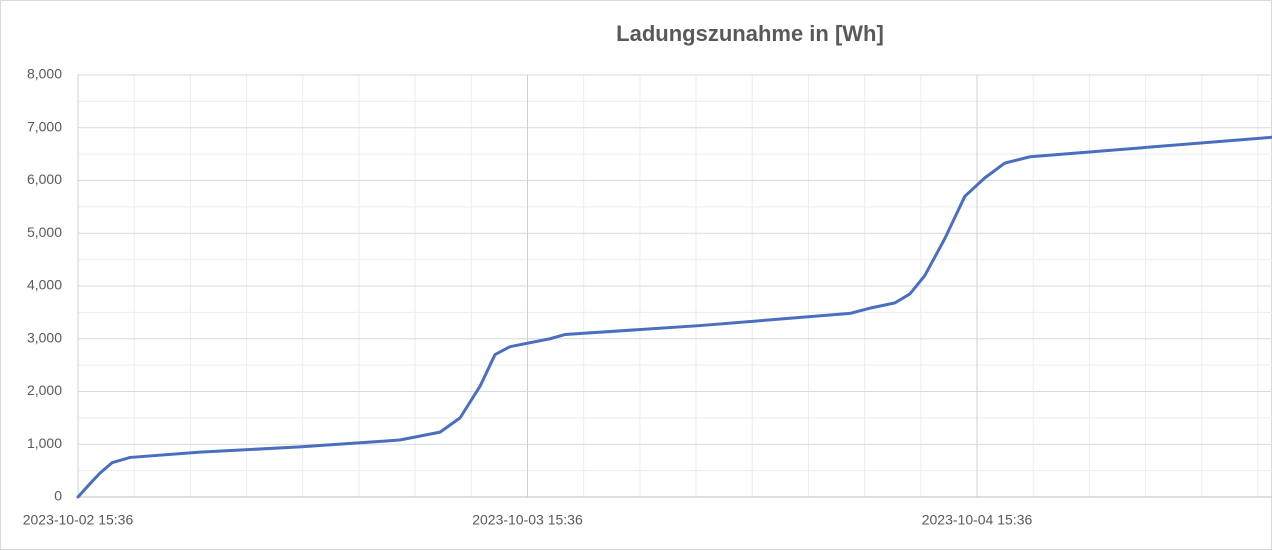 The height and width of the screenshot is (550, 1272). I want to click on y-tick-label: 2,000, so click(44, 390).